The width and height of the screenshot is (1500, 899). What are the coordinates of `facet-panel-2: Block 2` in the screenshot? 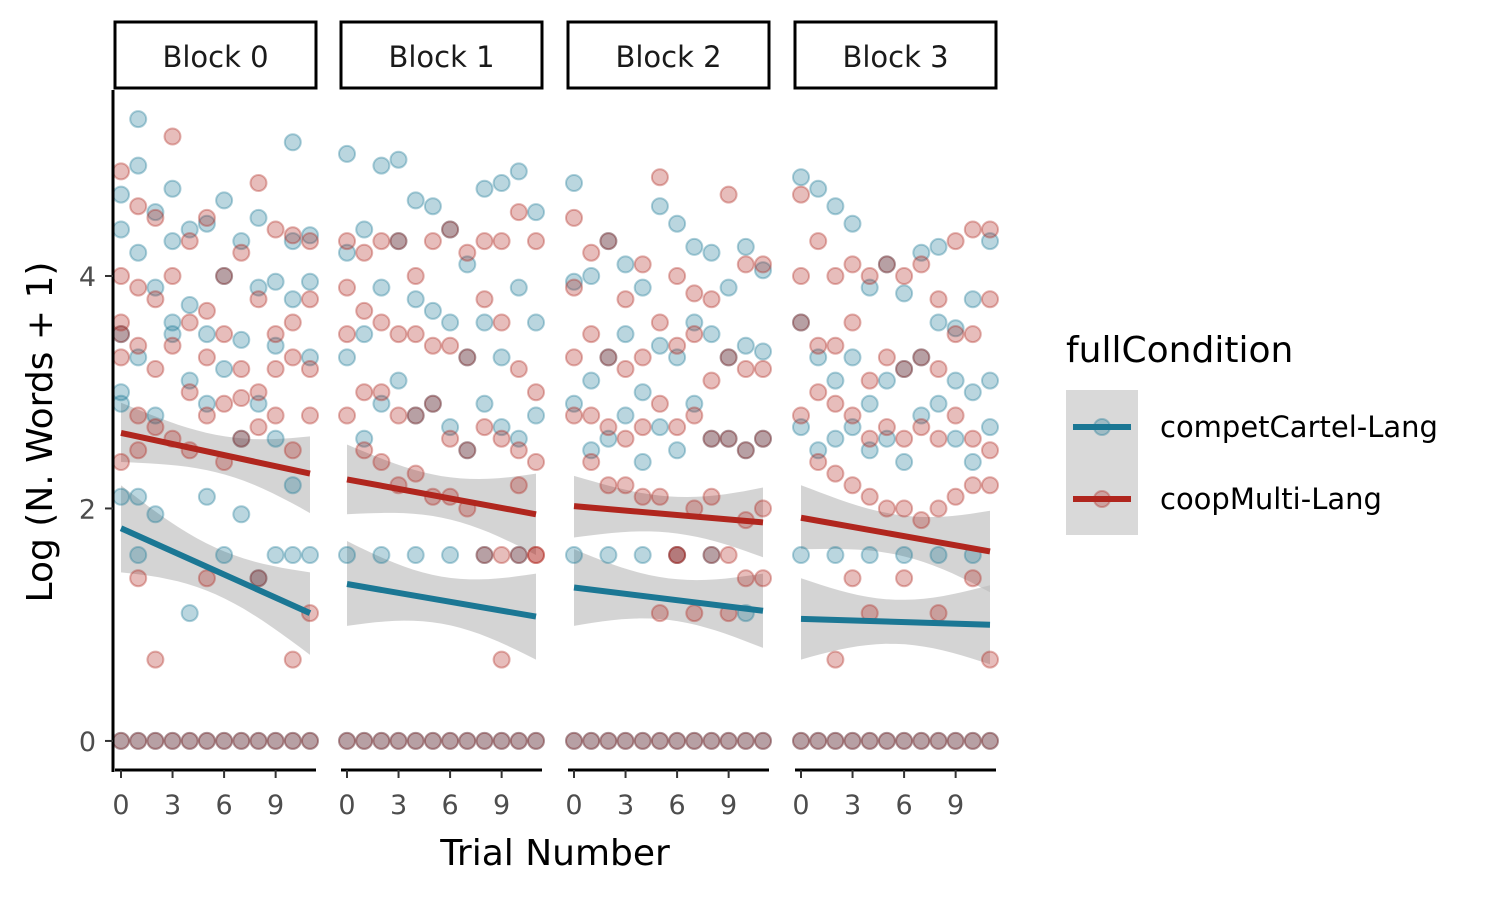 It's located at (668, 385).